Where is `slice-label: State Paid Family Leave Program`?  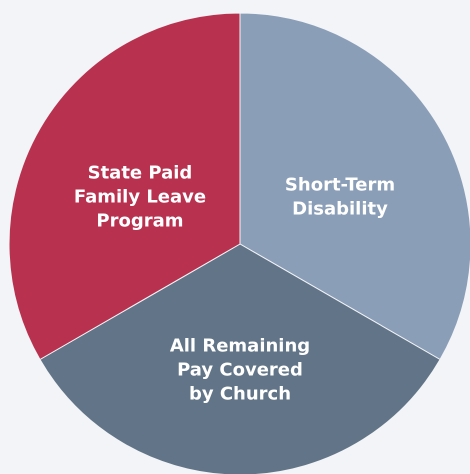
slice-label: State Paid Family Leave Program is located at coordinates (140, 196).